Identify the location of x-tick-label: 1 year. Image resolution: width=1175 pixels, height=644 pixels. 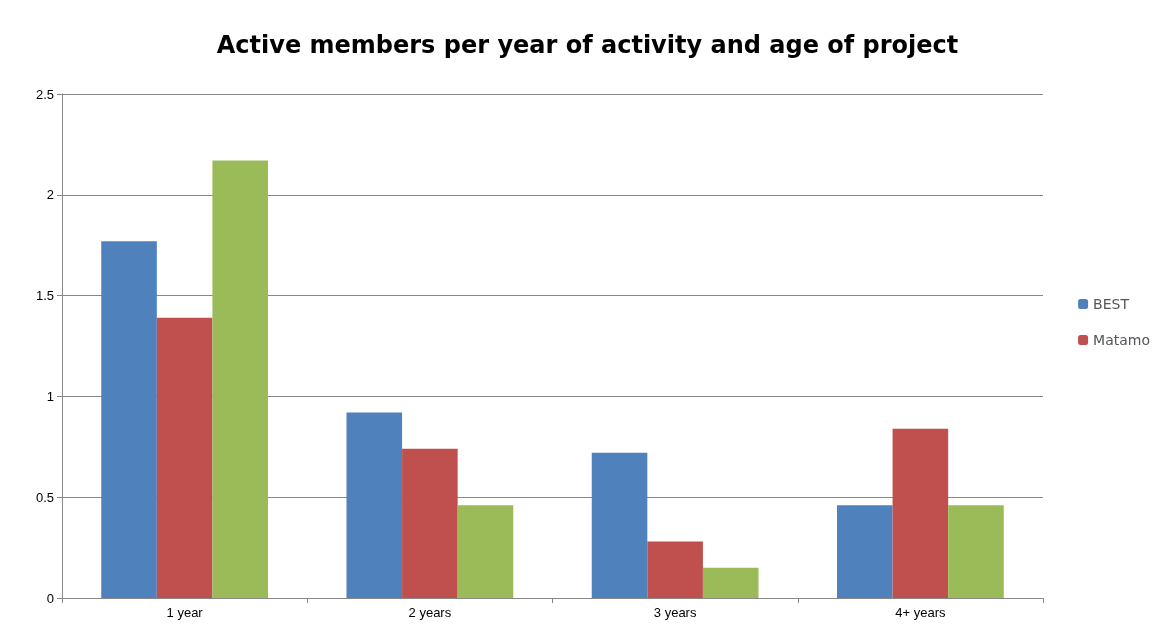
(185, 612).